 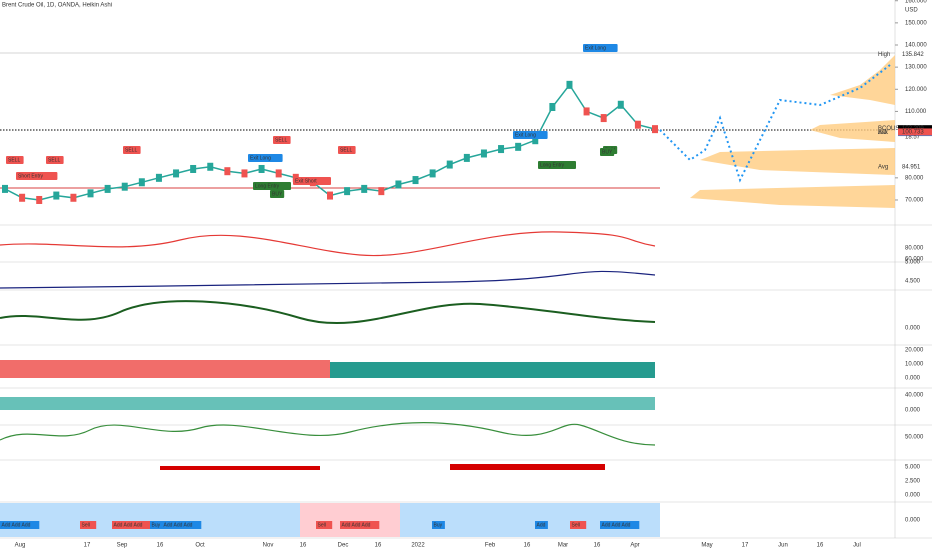 What do you see at coordinates (57, 6) in the screenshot?
I see `chart-title: Brent Crude Oil, 1D, OANDA, Heikin Ashi` at bounding box center [57, 6].